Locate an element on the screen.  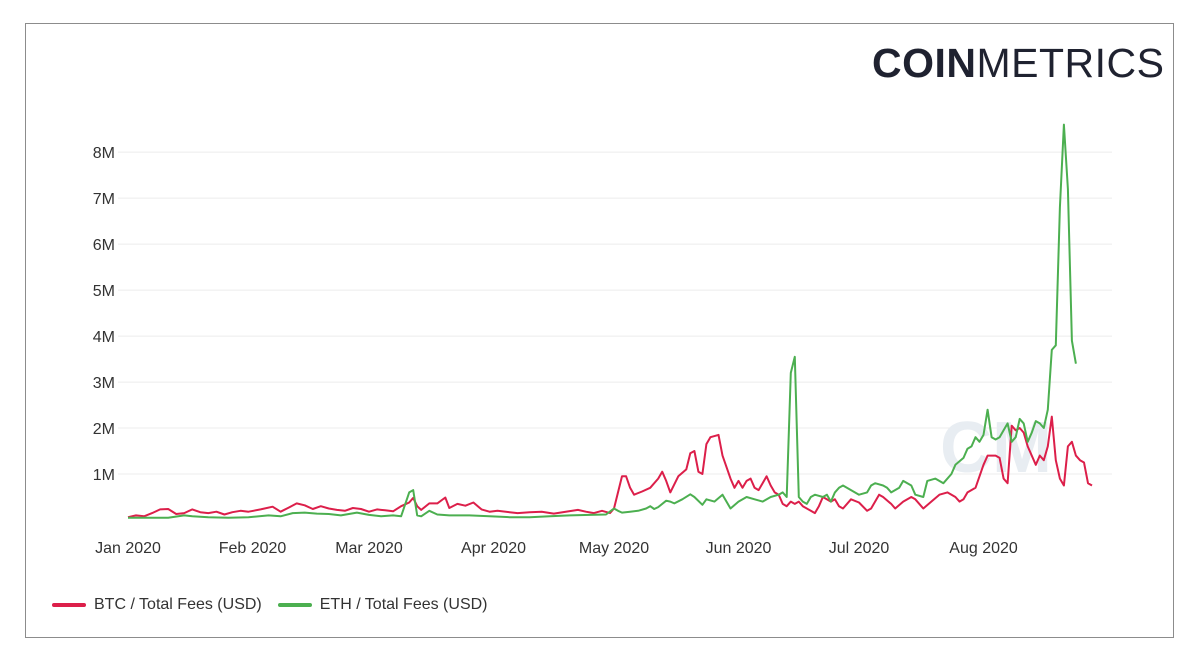
y-tick-label: 6M is located at coordinates (104, 245).